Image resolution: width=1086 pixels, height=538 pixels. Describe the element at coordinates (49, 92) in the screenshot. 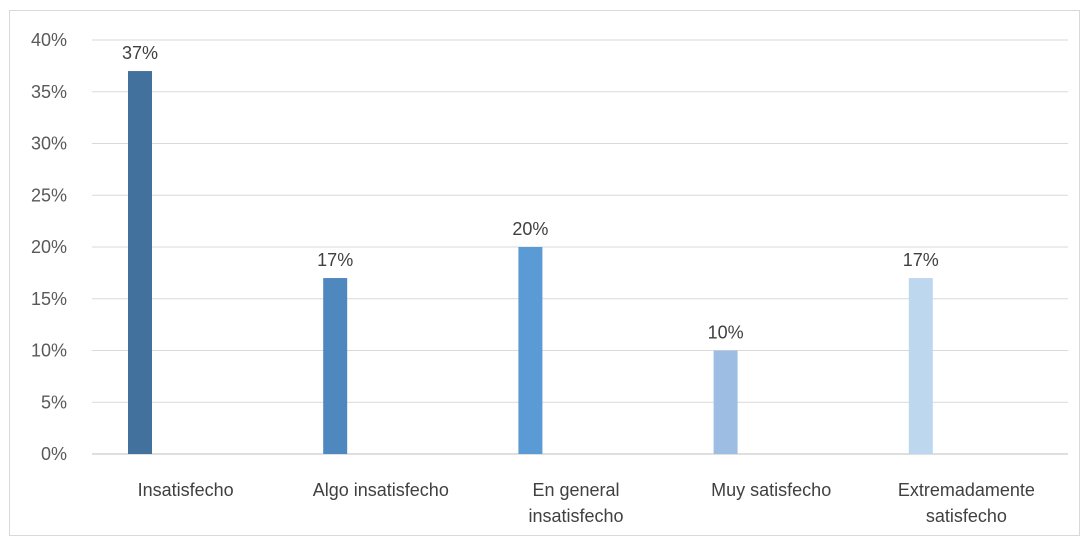

I see `y-tick-label-7: 35%` at that location.